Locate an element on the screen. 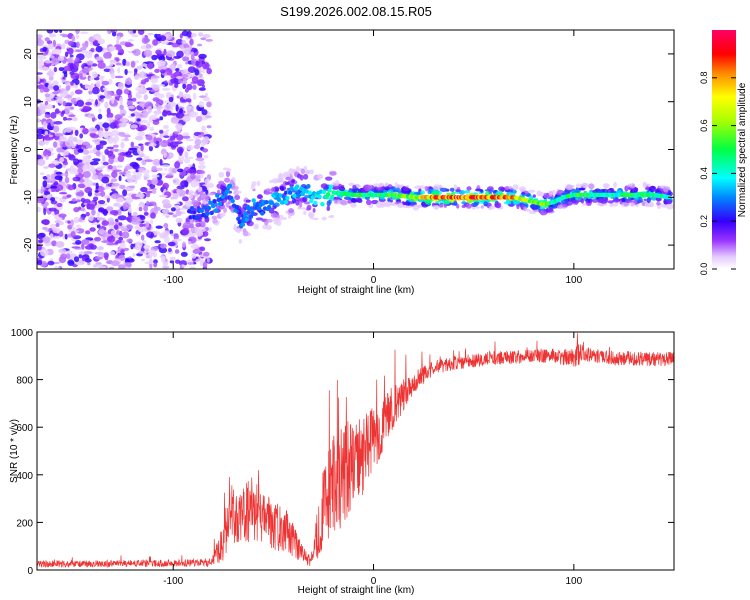 This screenshot has height=600, width=750. spectrogram-x-axis-label: Height of straight line (km) is located at coordinates (356, 290).